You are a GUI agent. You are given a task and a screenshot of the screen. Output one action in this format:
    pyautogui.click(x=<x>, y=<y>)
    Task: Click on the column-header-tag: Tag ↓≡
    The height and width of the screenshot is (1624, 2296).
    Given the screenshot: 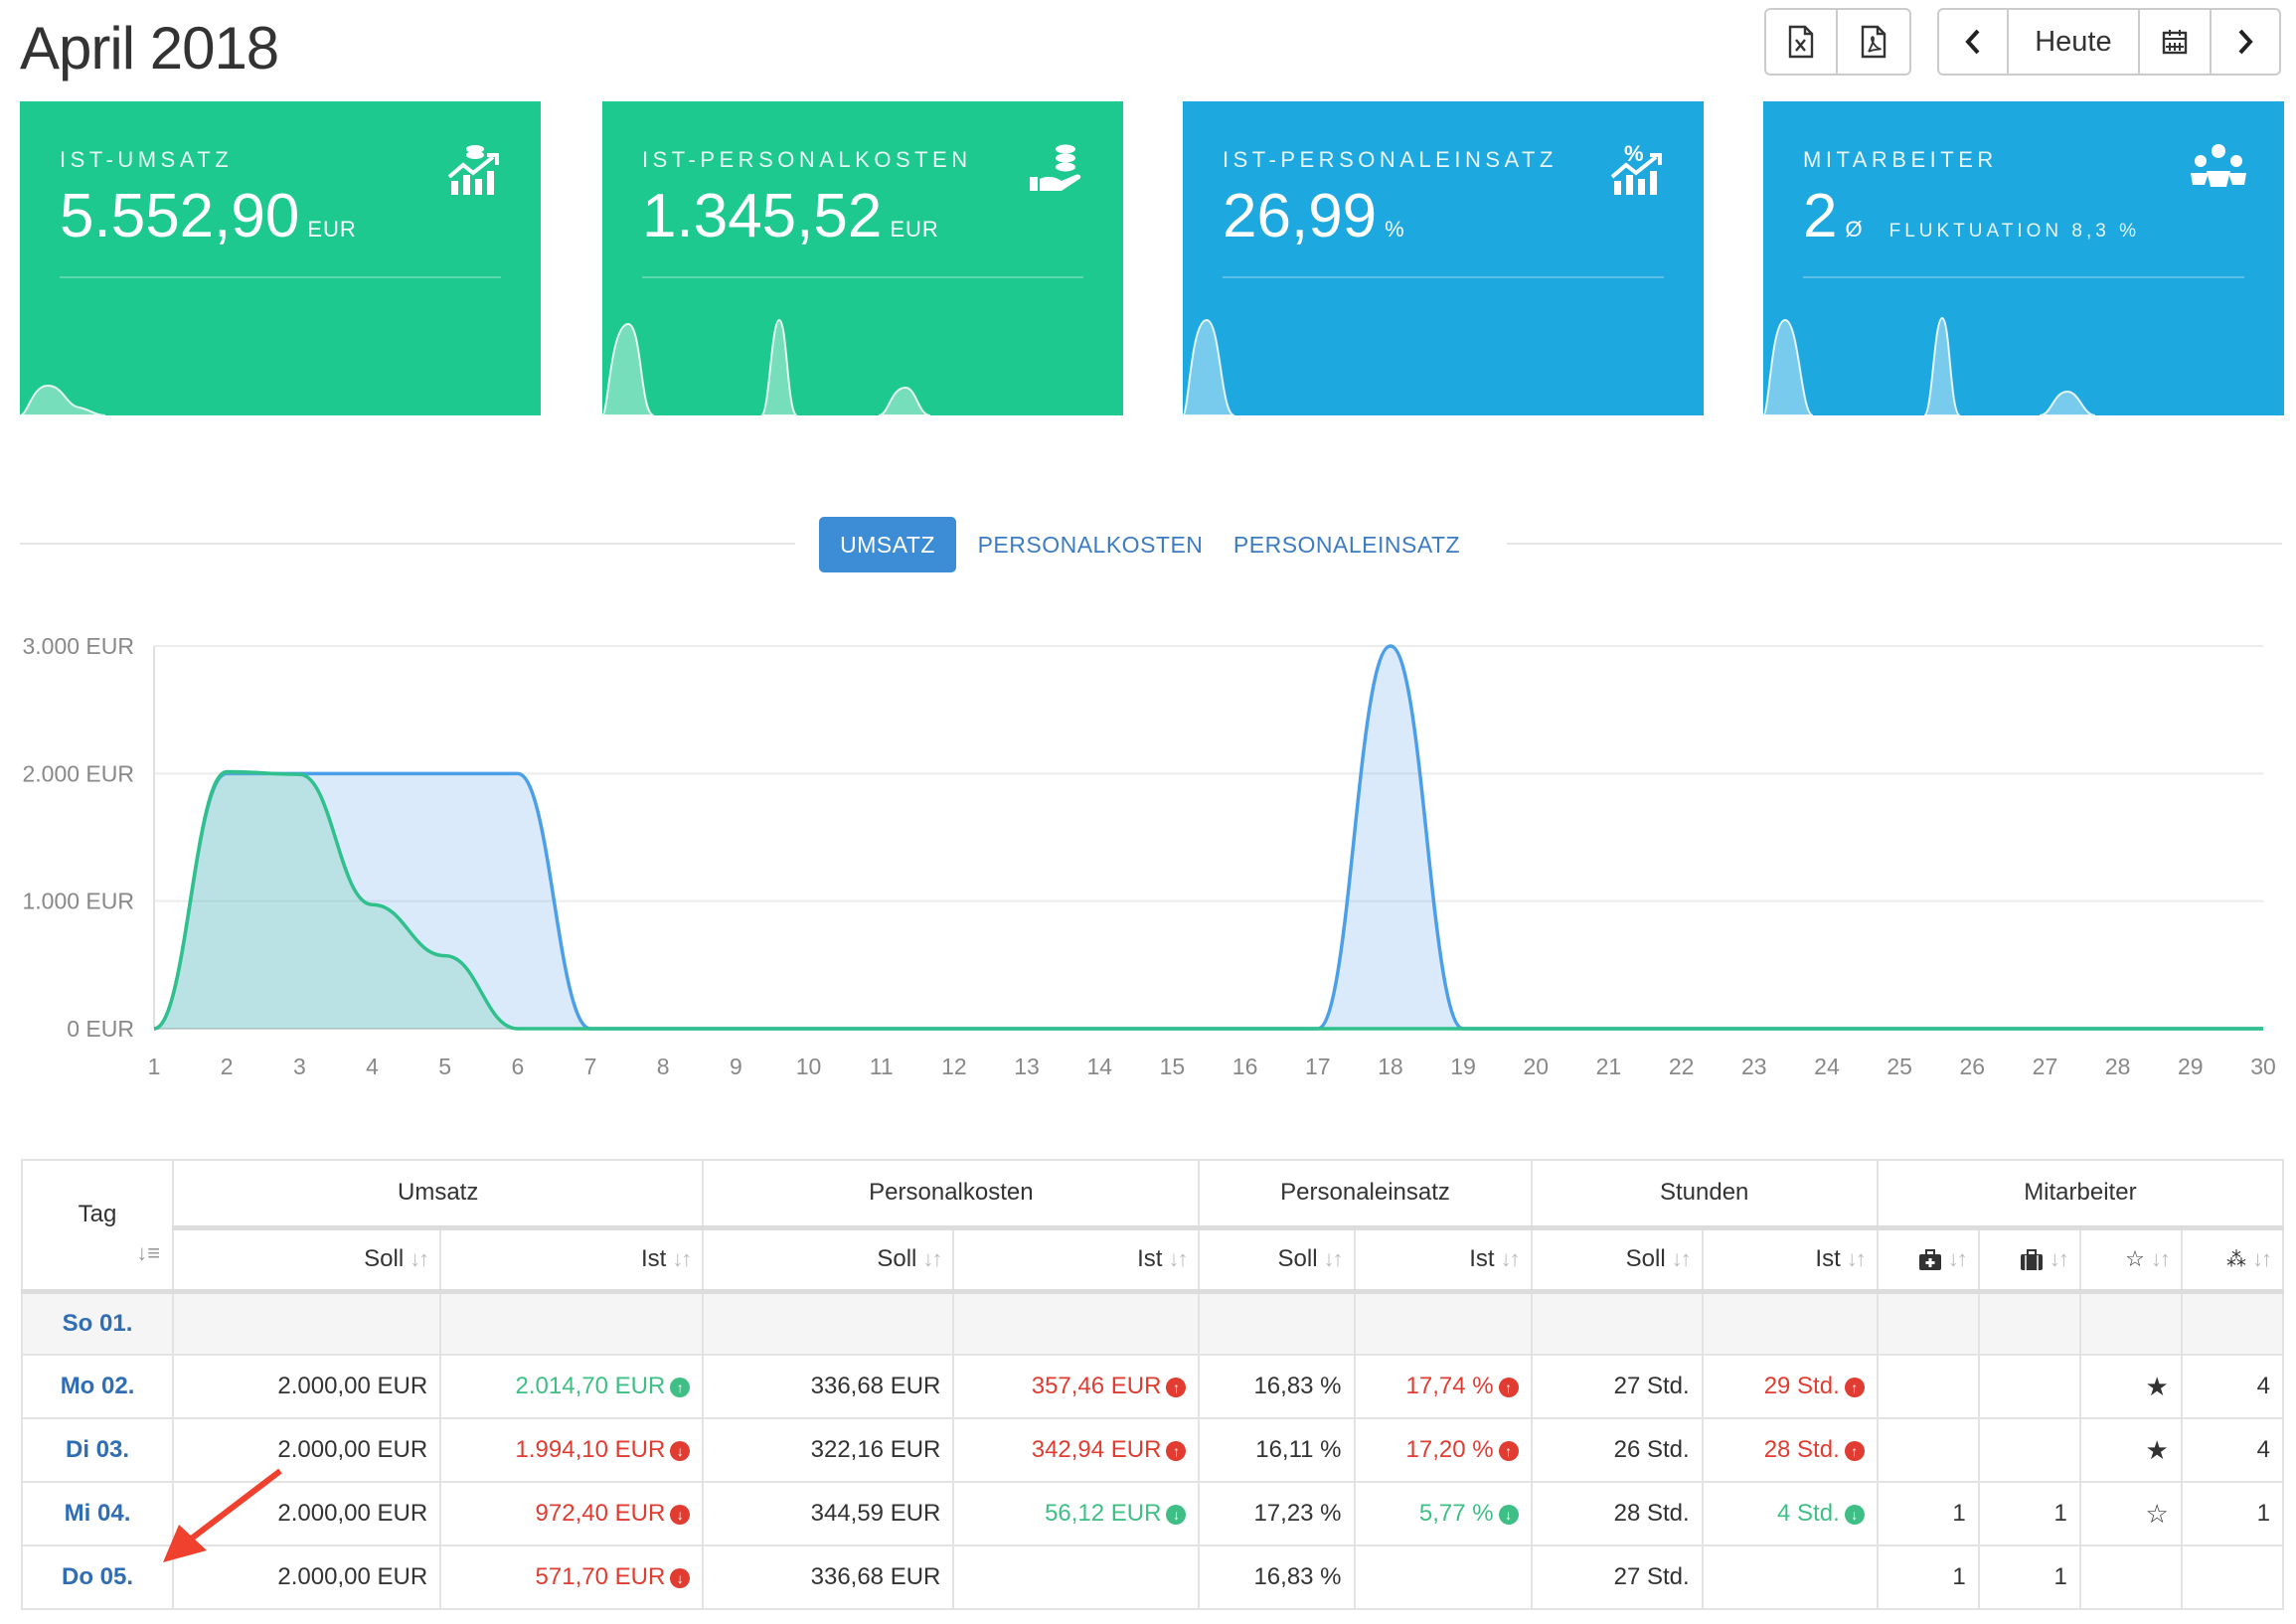 What is the action you would take?
    pyautogui.click(x=97, y=1226)
    